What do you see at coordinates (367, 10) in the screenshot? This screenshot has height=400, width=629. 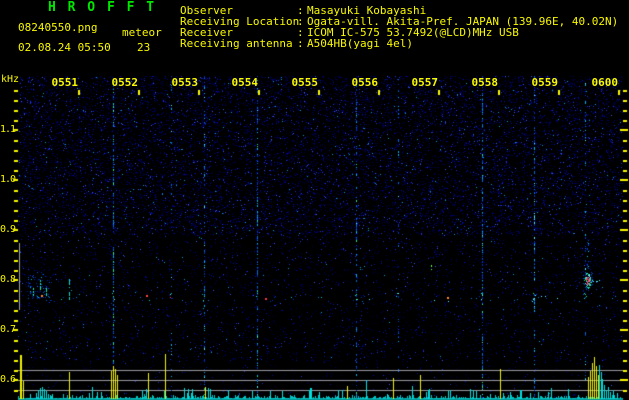 I see `station-info-value: Masayuki Kobayashi` at bounding box center [367, 10].